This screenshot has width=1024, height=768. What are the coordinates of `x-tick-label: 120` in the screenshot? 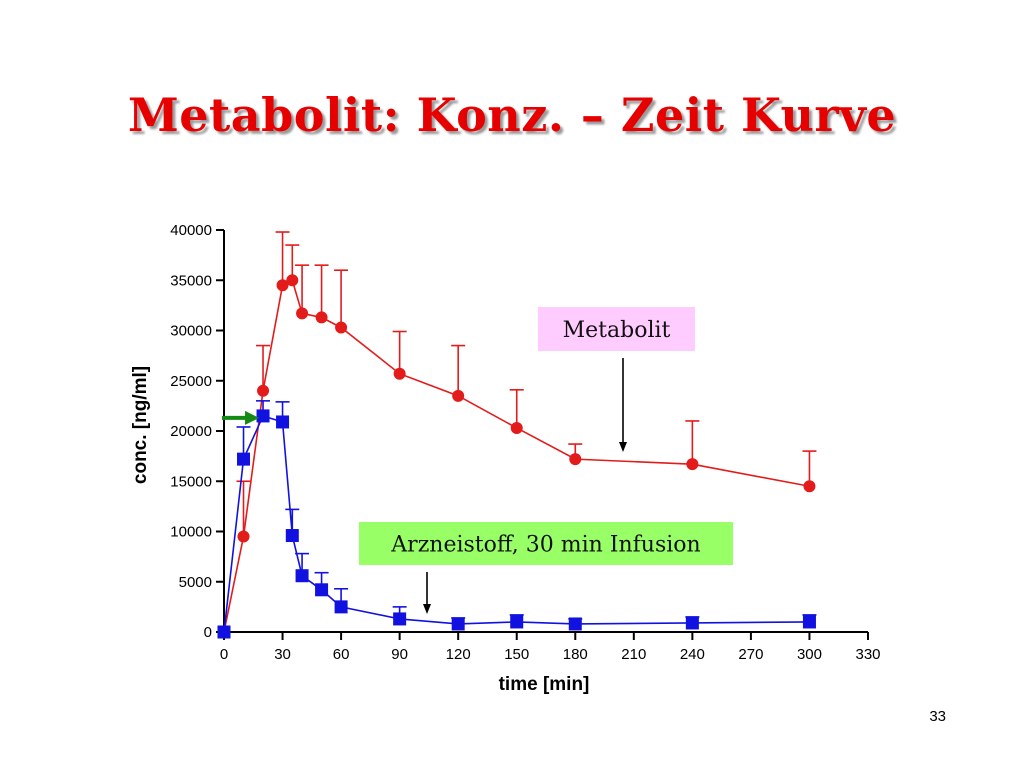 It's located at (458, 654).